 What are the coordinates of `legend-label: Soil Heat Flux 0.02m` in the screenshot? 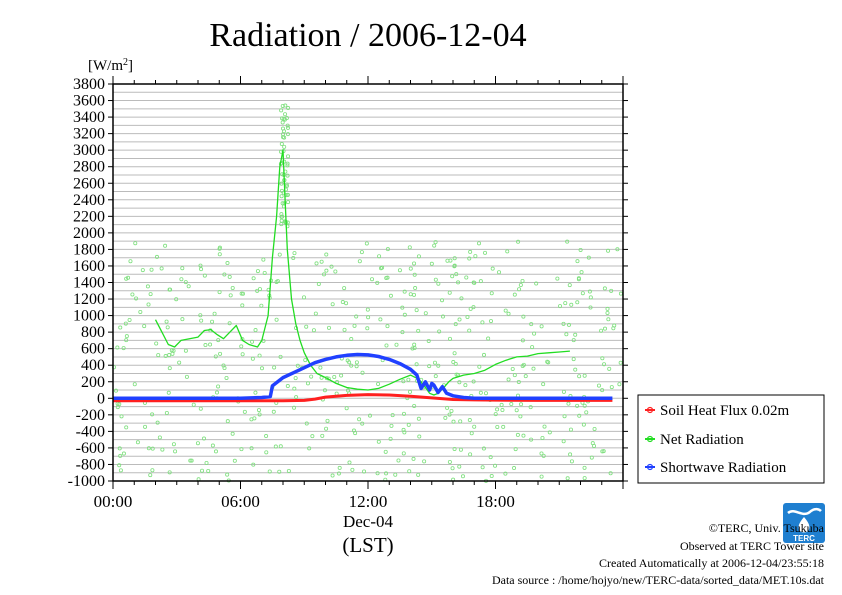 It's located at (725, 411).